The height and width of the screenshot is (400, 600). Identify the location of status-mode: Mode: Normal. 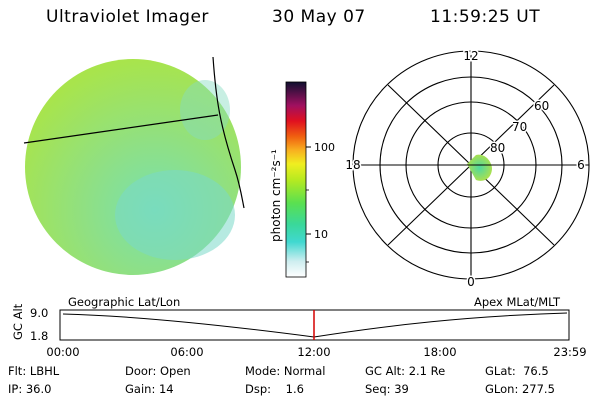
(285, 371).